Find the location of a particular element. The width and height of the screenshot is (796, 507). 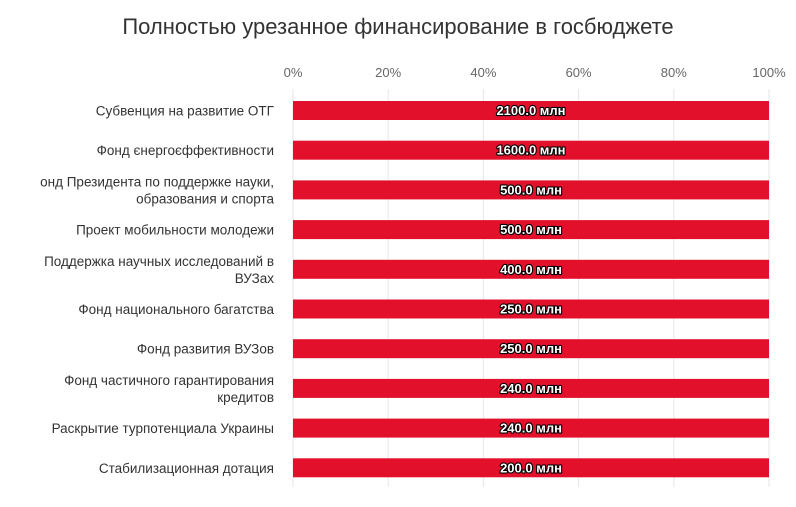

category-label: Фонд национального багатства is located at coordinates (176, 309).